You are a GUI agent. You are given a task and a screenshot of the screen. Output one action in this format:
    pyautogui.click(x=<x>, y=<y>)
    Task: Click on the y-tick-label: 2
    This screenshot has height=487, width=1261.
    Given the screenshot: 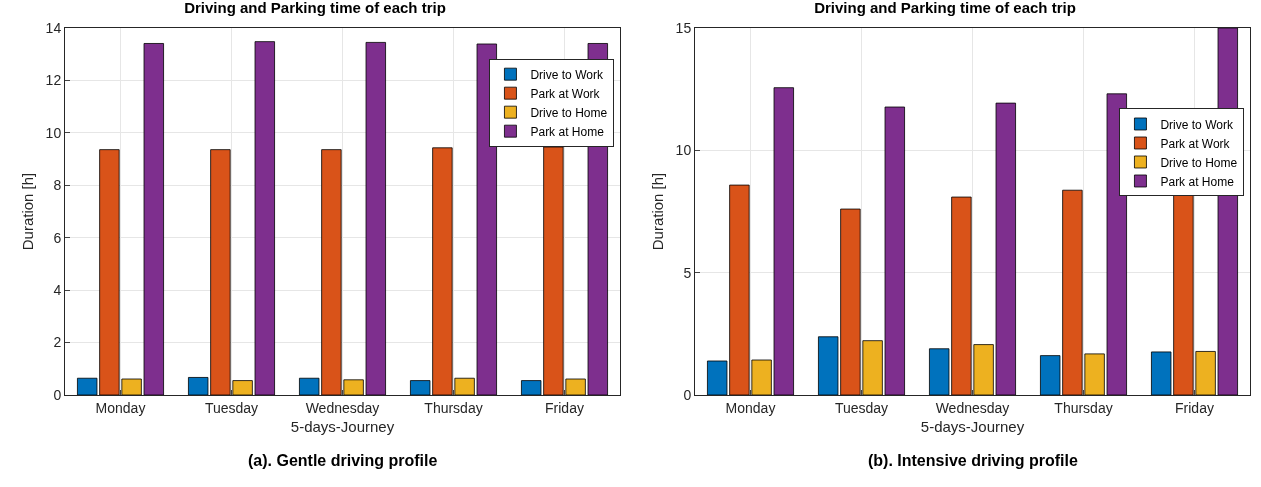 What is the action you would take?
    pyautogui.click(x=57, y=342)
    